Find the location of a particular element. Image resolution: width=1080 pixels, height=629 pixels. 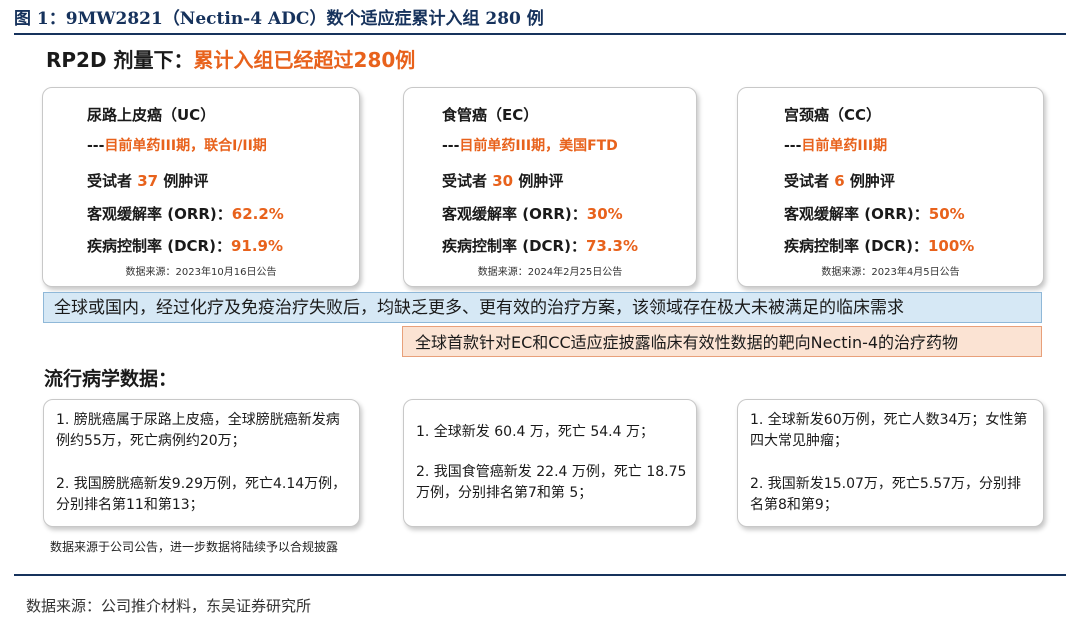

card-source: 数据来源：2023年10月16日公告 is located at coordinates (201, 272).